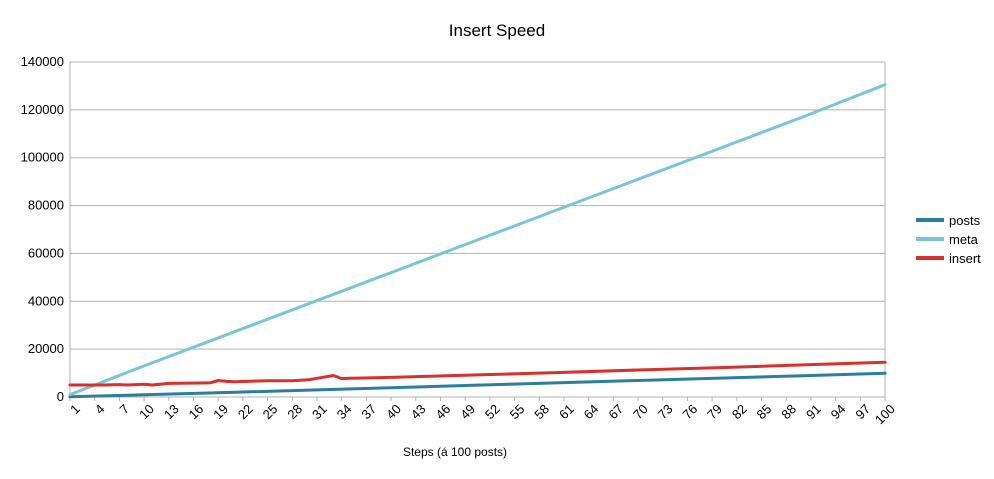  I want to click on x-tick-label: 97, so click(862, 411).